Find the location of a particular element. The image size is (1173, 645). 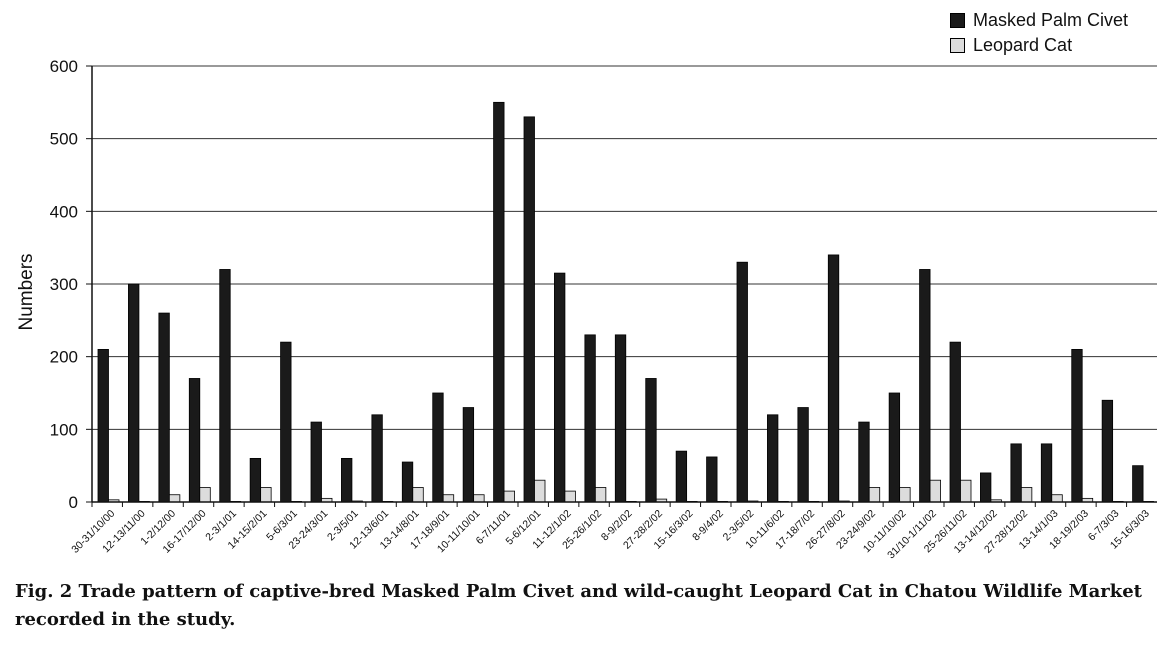

y-axis-label: Numbers is located at coordinates (26, 291).